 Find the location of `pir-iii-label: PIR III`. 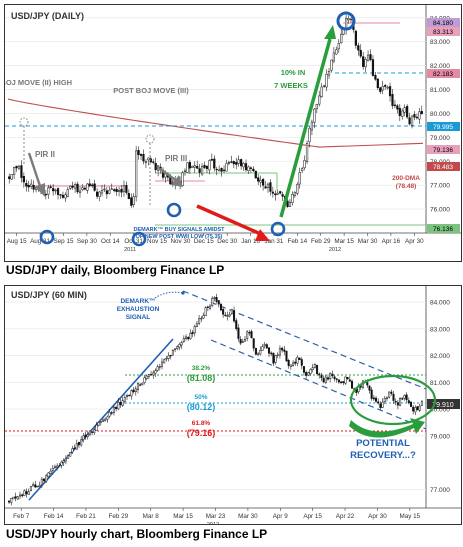

pir-iii-label: PIR III is located at coordinates (176, 158).